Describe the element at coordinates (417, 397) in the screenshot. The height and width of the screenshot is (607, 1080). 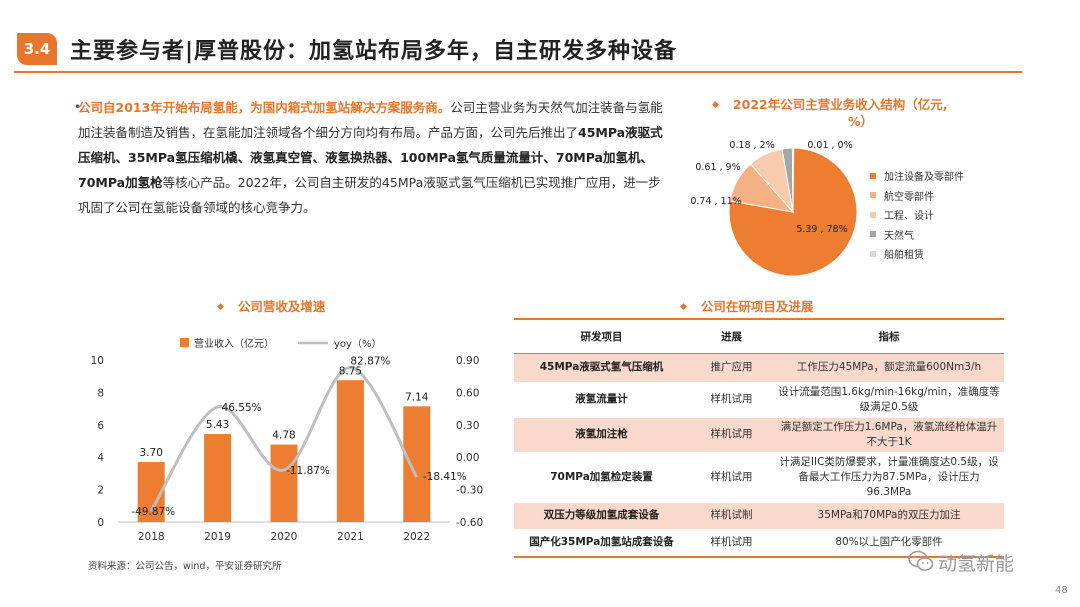
I see `bar-data-label: 7.14` at that location.